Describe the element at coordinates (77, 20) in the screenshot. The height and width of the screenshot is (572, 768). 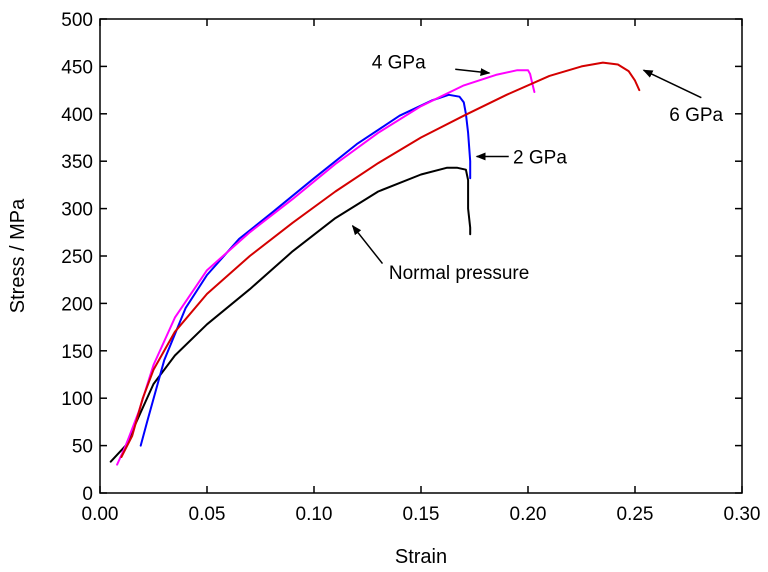
I see `y-tick-label: 500` at that location.